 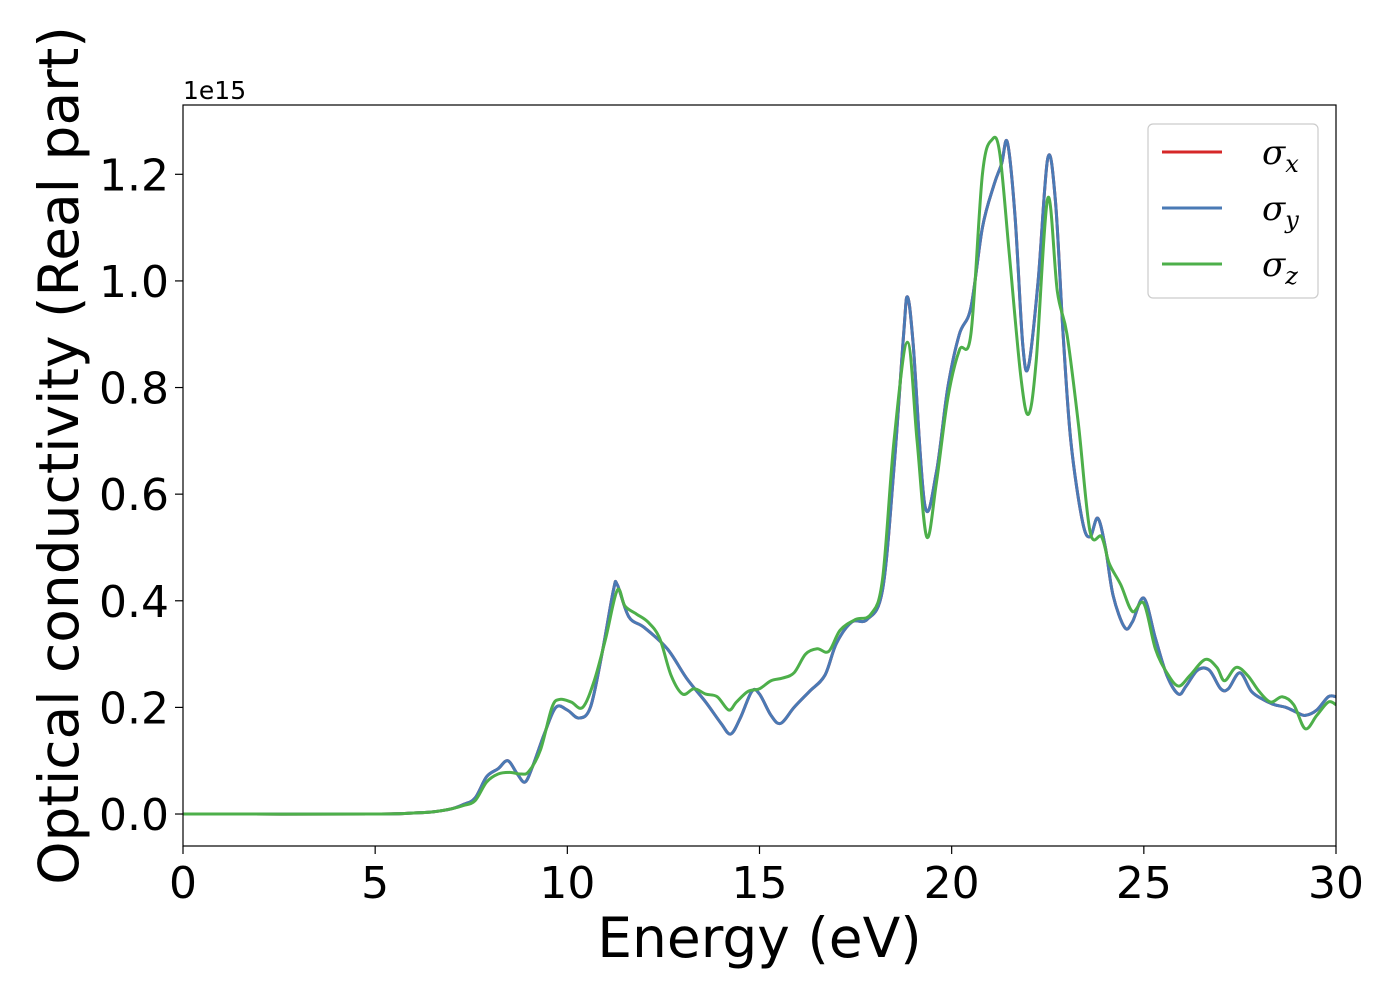 I want to click on x-axis-label: Energy (eV), so click(x=759, y=938).